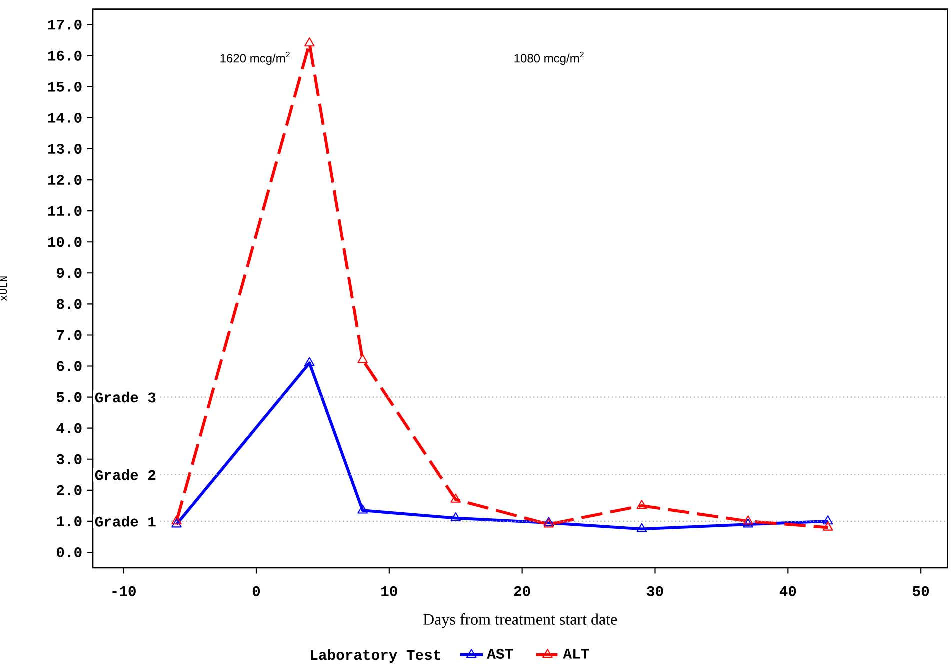 This screenshot has height=665, width=951. I want to click on annotation: 1620 mcg/m$^{2}$, so click(255, 59).